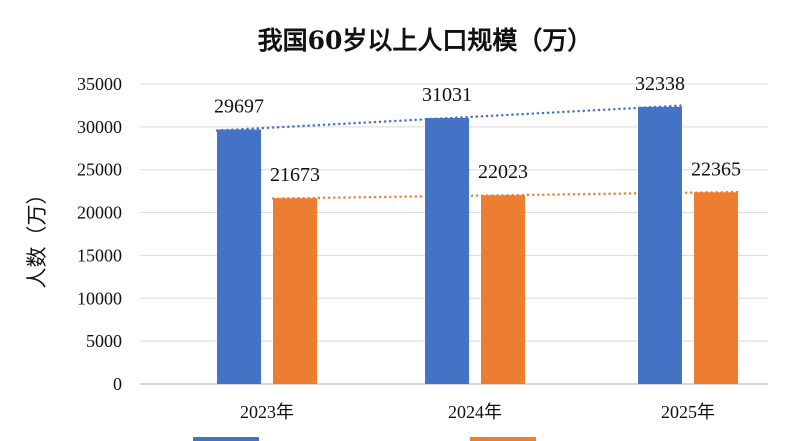  What do you see at coordinates (99, 127) in the screenshot?
I see `y-tick-label: 30000` at bounding box center [99, 127].